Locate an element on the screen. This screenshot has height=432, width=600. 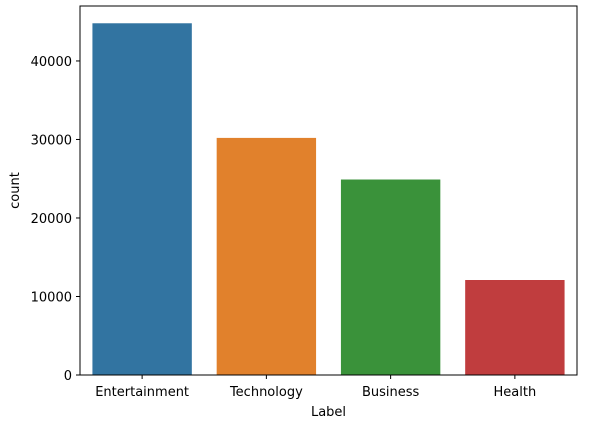
x-tick-label: Business is located at coordinates (391, 392).